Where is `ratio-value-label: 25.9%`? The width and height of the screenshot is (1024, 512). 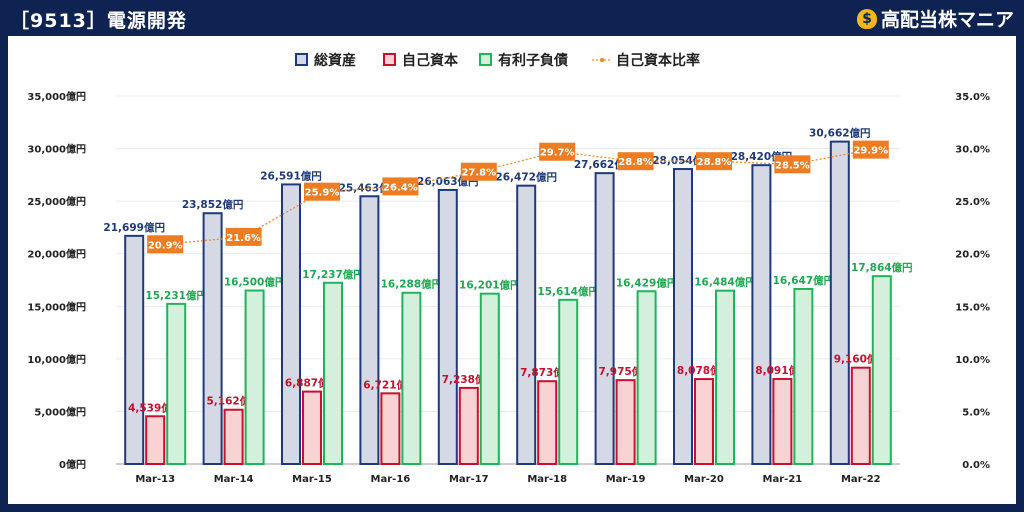
ratio-value-label: 25.9% is located at coordinates (322, 193).